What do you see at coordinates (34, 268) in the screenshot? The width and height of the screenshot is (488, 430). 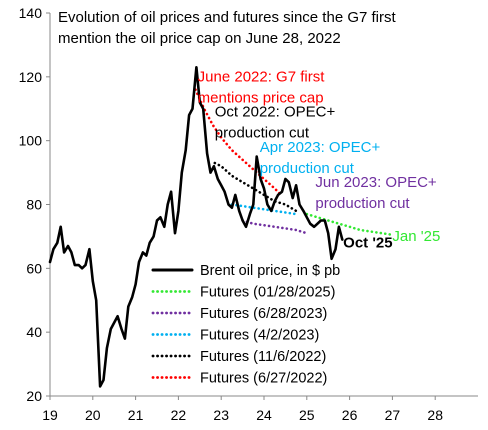 I see `y-tick-label: 60` at bounding box center [34, 268].